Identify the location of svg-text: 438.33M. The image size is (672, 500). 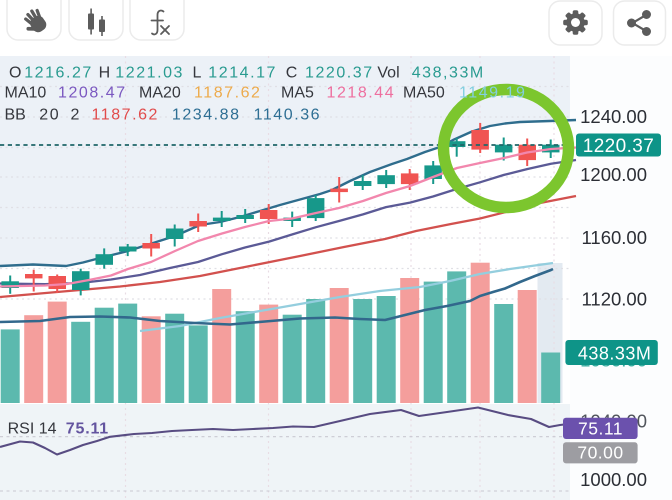
(615, 354).